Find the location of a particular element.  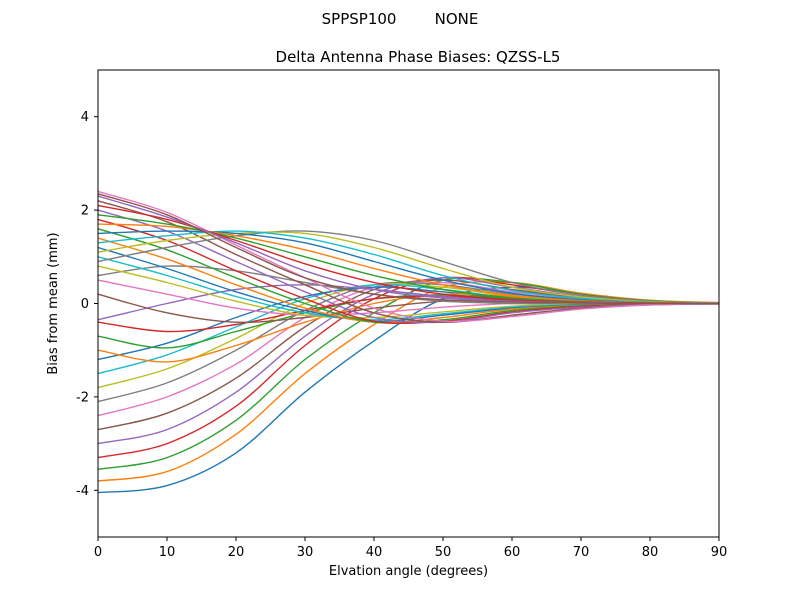

x-tick-label: 50 is located at coordinates (443, 552).